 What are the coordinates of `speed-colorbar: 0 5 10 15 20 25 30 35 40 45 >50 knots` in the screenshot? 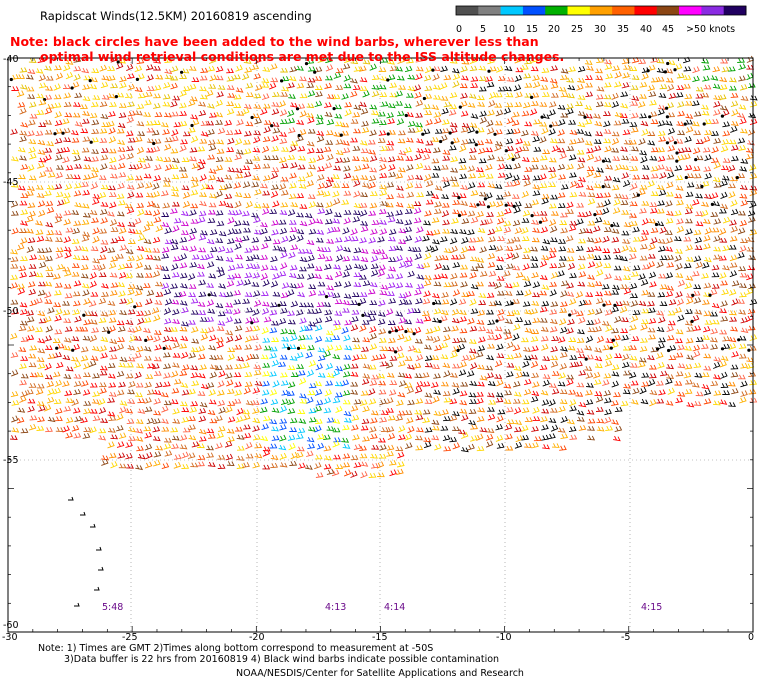 It's located at (601, 20).